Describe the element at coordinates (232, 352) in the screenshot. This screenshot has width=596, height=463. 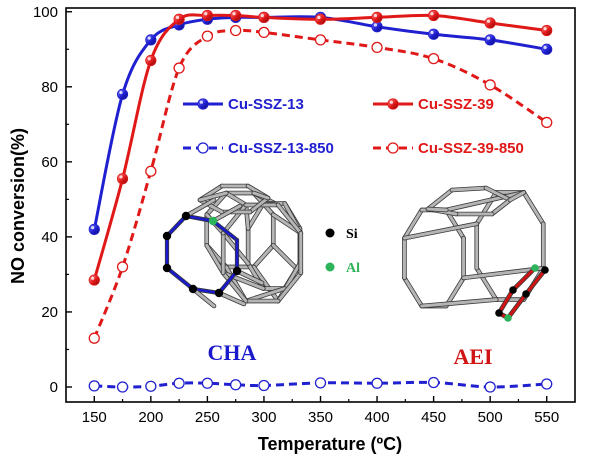
I see `cha-label: CHA` at that location.